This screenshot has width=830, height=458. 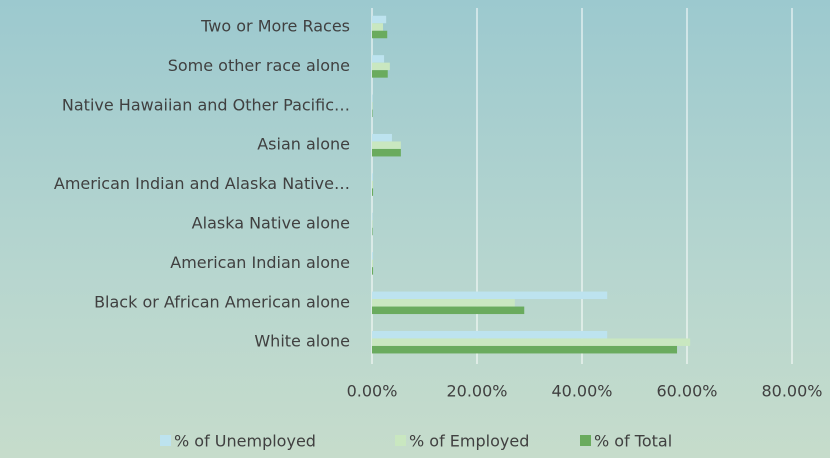 I want to click on y-tick-label: Two or More Races, so click(x=275, y=26).